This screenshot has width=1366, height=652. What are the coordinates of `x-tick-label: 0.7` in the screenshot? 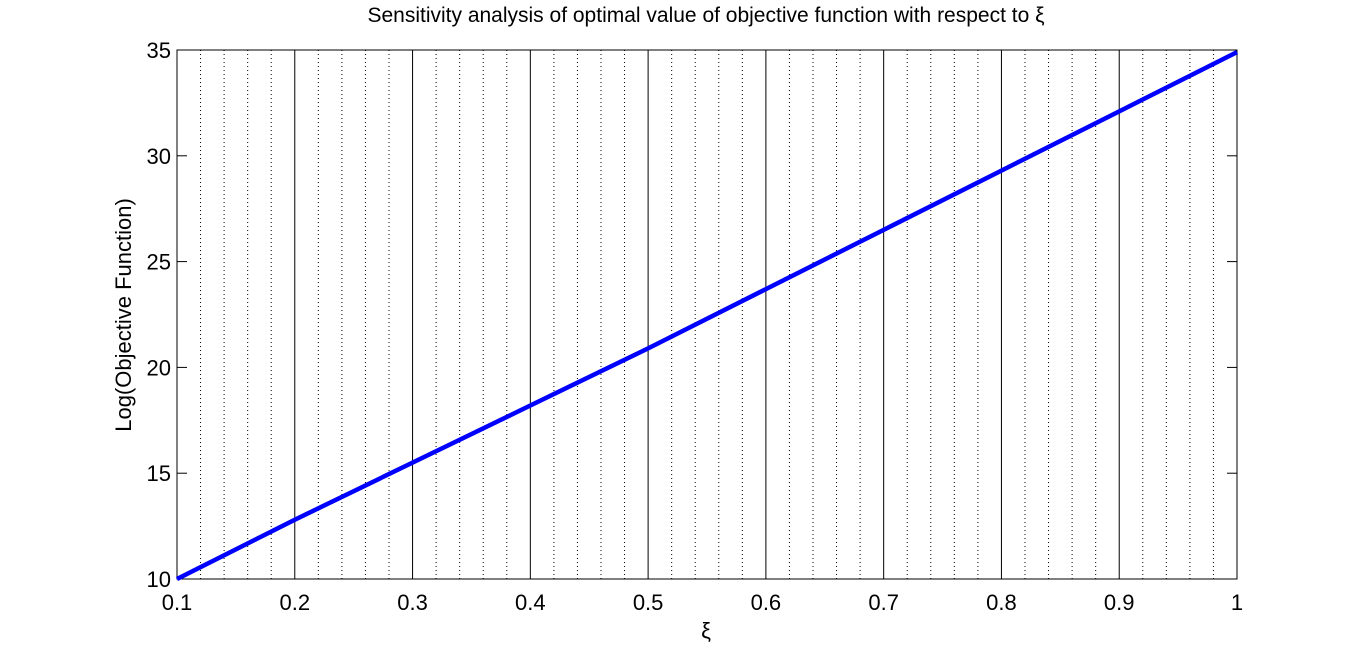 It's located at (883, 602).